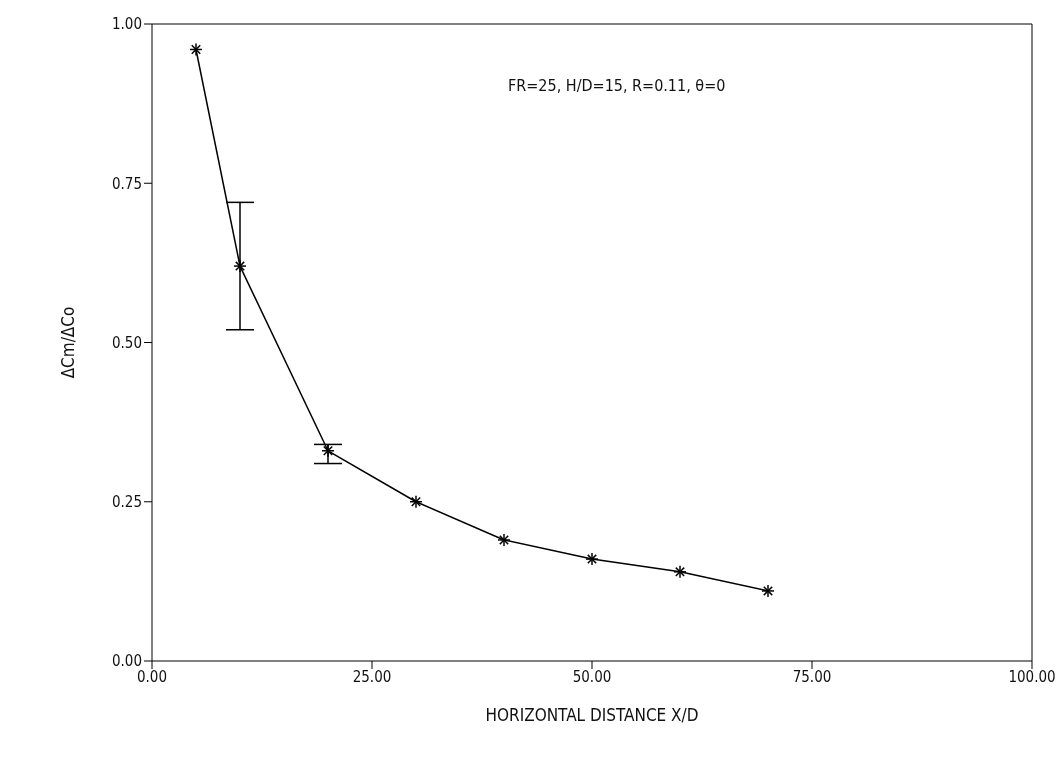 This screenshot has width=1064, height=771. Describe the element at coordinates (126, 183) in the screenshot. I see `y-tick-label: 0.75` at that location.